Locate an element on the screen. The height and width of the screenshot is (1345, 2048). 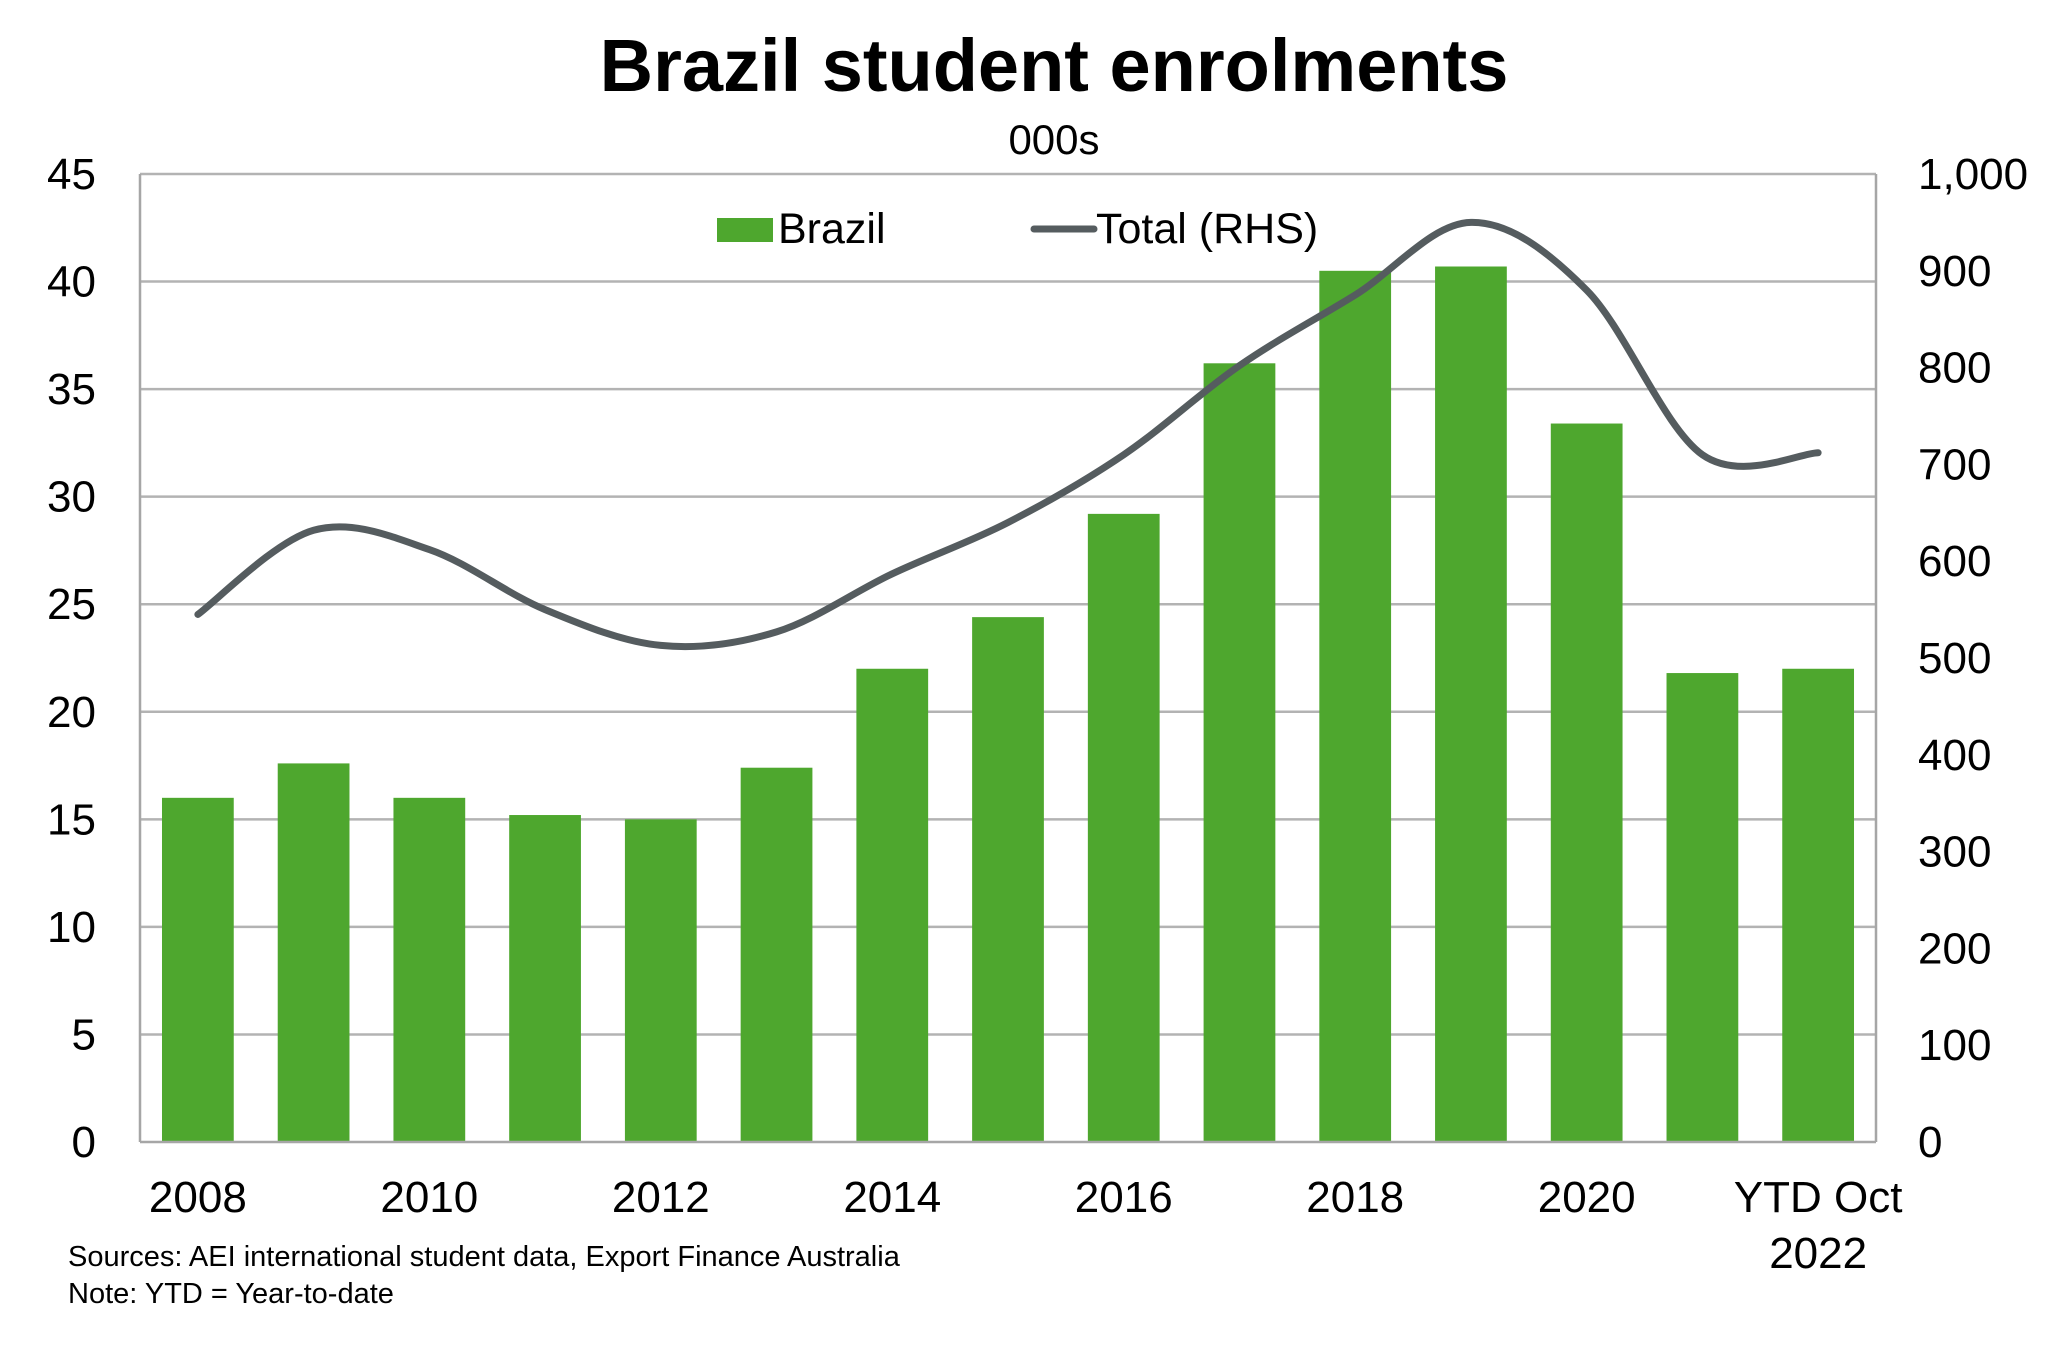
y-right-tick-label: 900 is located at coordinates (1954, 271).